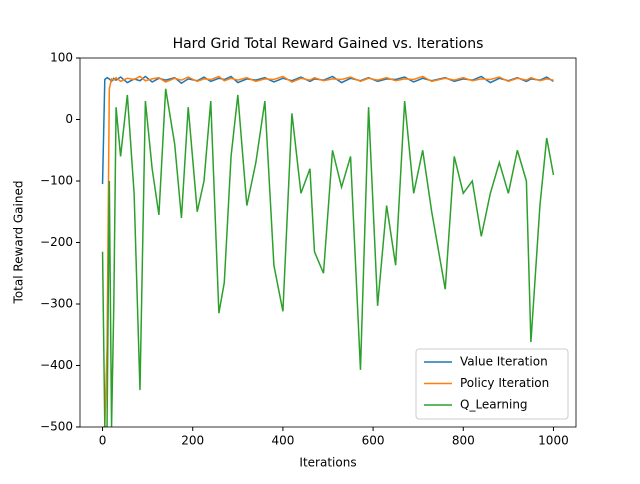 This screenshot has width=640, height=484. What do you see at coordinates (494, 405) in the screenshot?
I see `legend-label: Q_Learning` at bounding box center [494, 405].